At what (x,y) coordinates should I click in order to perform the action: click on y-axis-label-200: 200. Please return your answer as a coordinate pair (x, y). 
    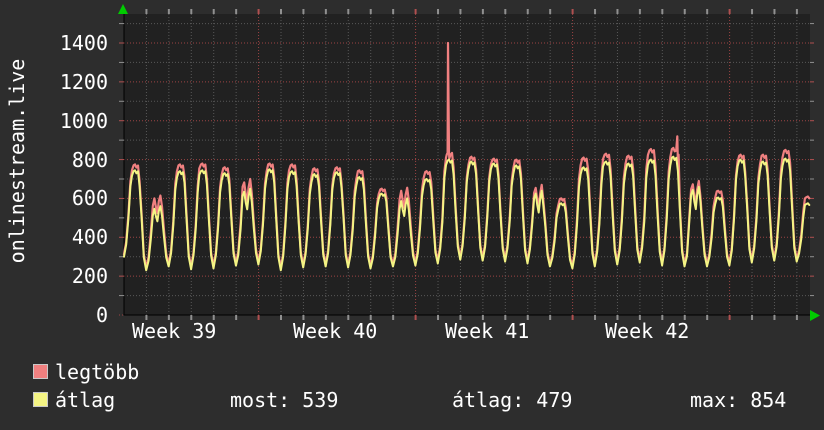
    Looking at the image, I should click on (89, 276).